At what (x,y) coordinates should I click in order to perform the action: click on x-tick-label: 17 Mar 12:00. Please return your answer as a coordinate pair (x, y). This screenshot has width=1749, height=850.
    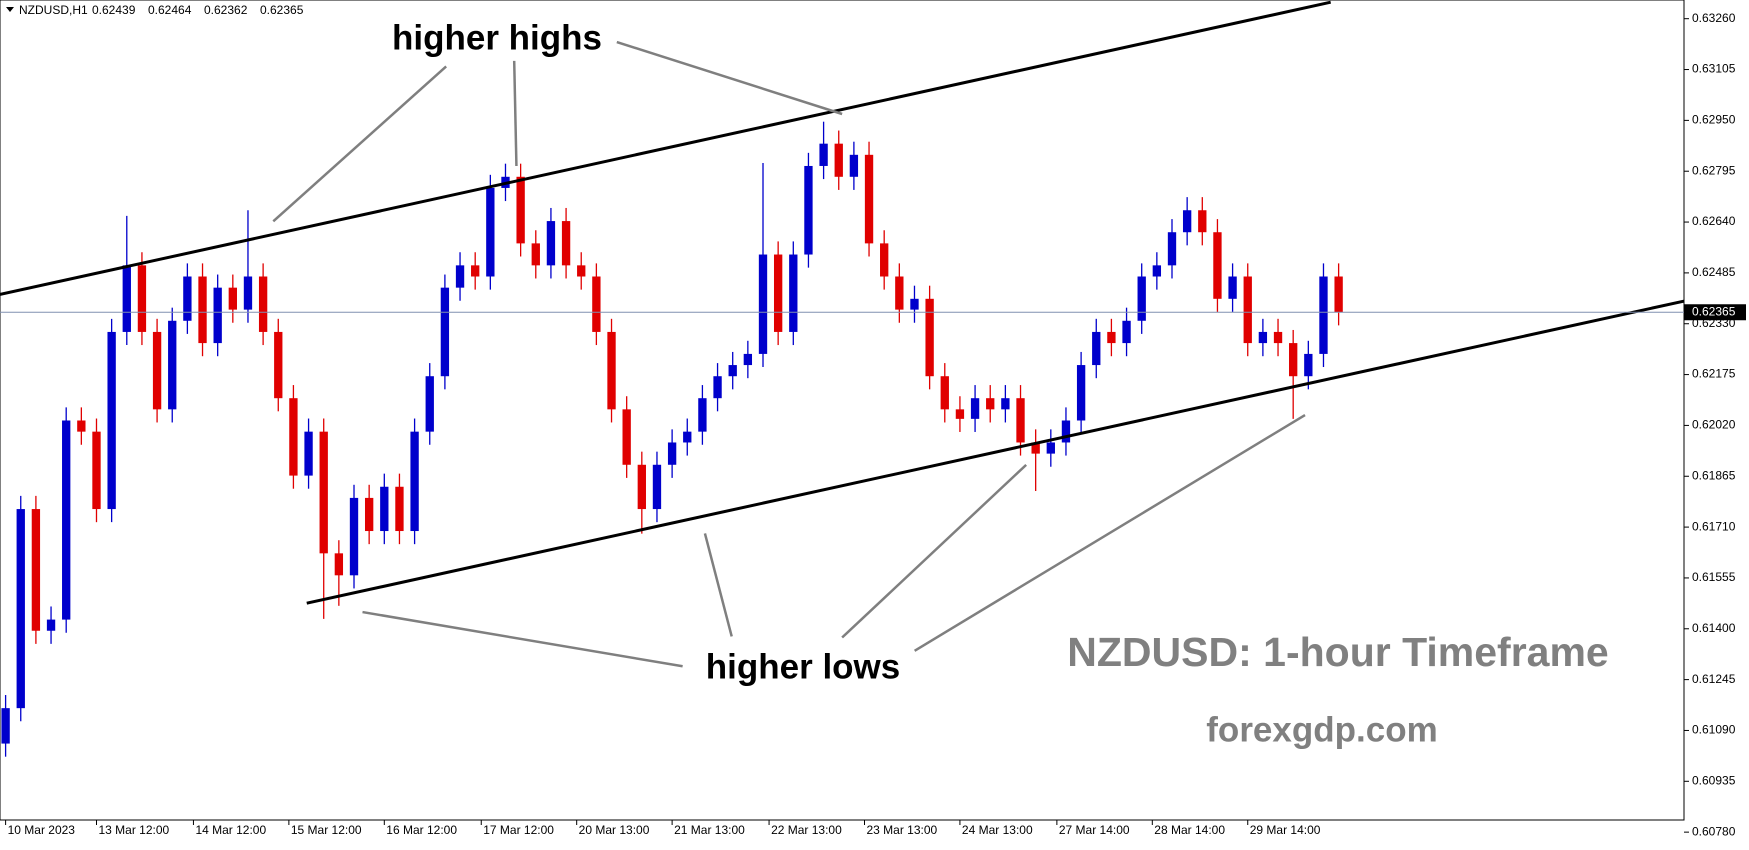
    Looking at the image, I should click on (518, 830).